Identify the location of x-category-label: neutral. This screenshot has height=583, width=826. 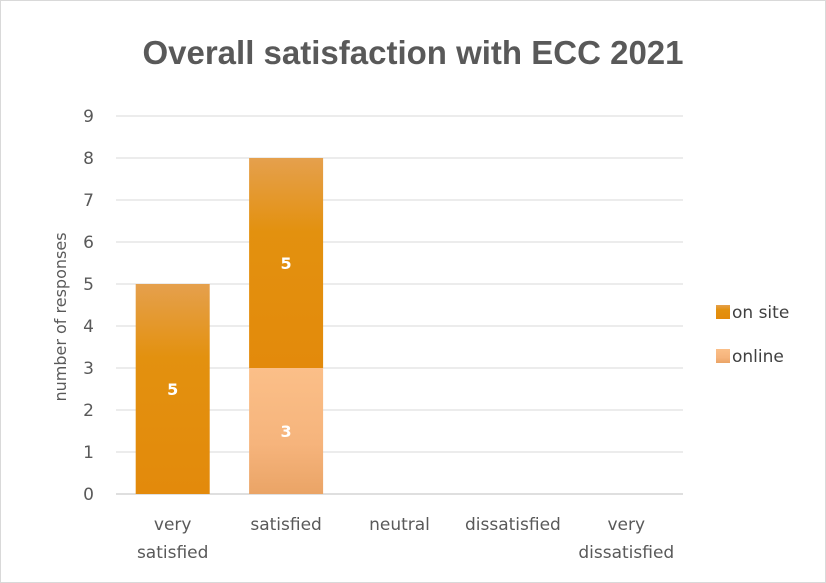
(399, 525).